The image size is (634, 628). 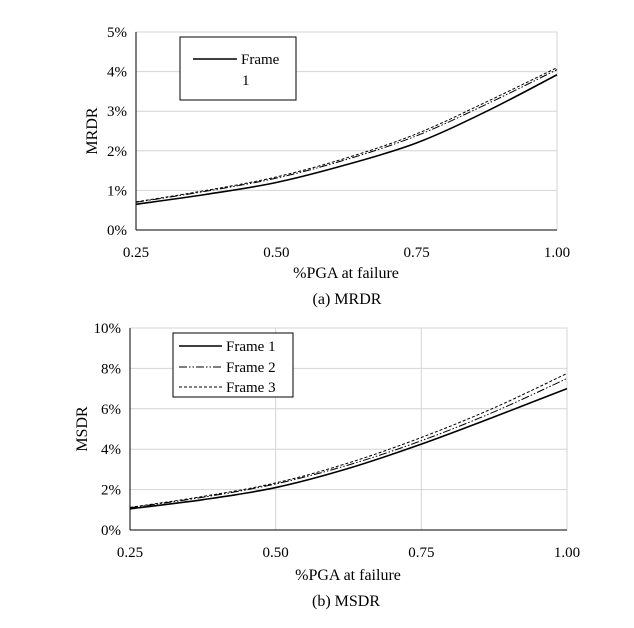 I want to click on y-axis-label-msdr: MSDR, so click(x=82, y=429).